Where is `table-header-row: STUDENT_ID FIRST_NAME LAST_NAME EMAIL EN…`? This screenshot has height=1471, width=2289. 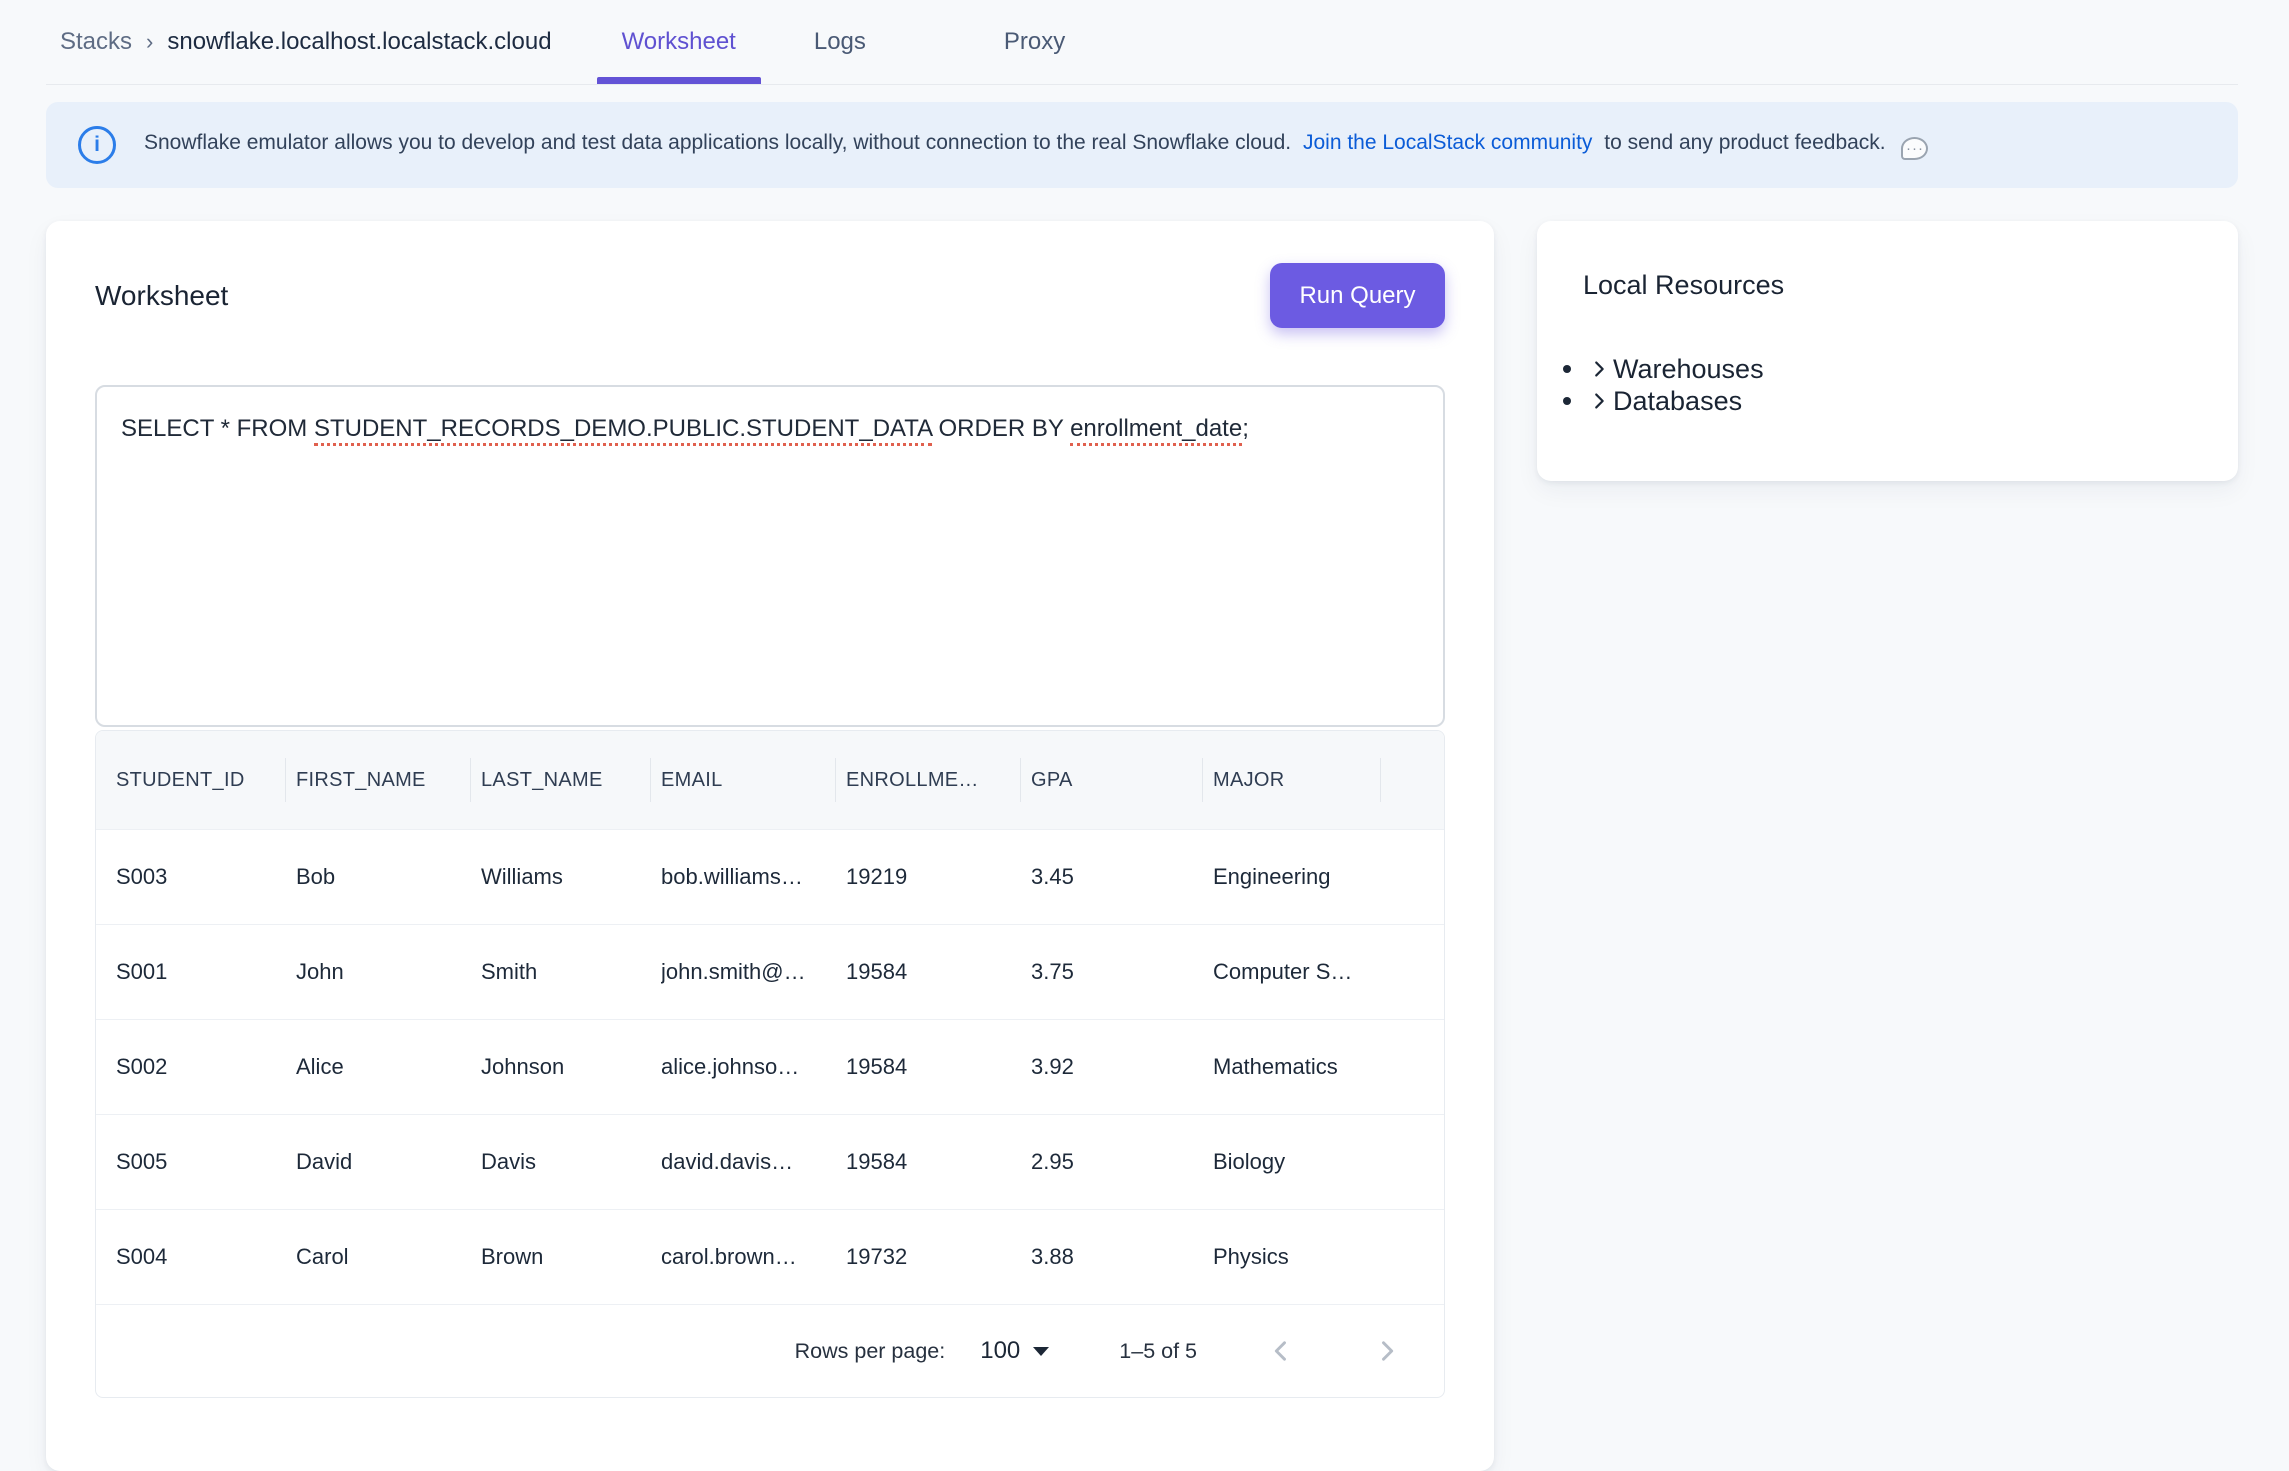
table-header-row: STUDENT_ID FIRST_NAME LAST_NAME EMAIL EN… is located at coordinates (770, 780).